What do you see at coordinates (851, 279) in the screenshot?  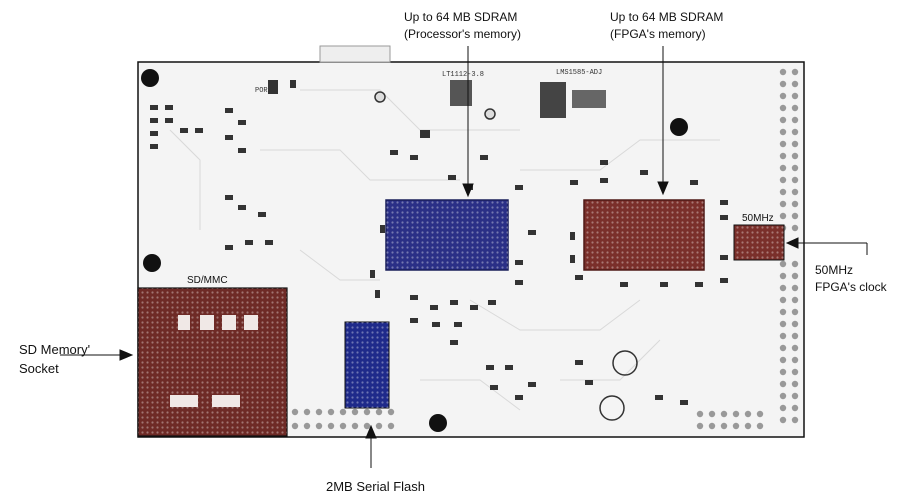 I see `callout-clock: 50MHz FPGA's clock` at bounding box center [851, 279].